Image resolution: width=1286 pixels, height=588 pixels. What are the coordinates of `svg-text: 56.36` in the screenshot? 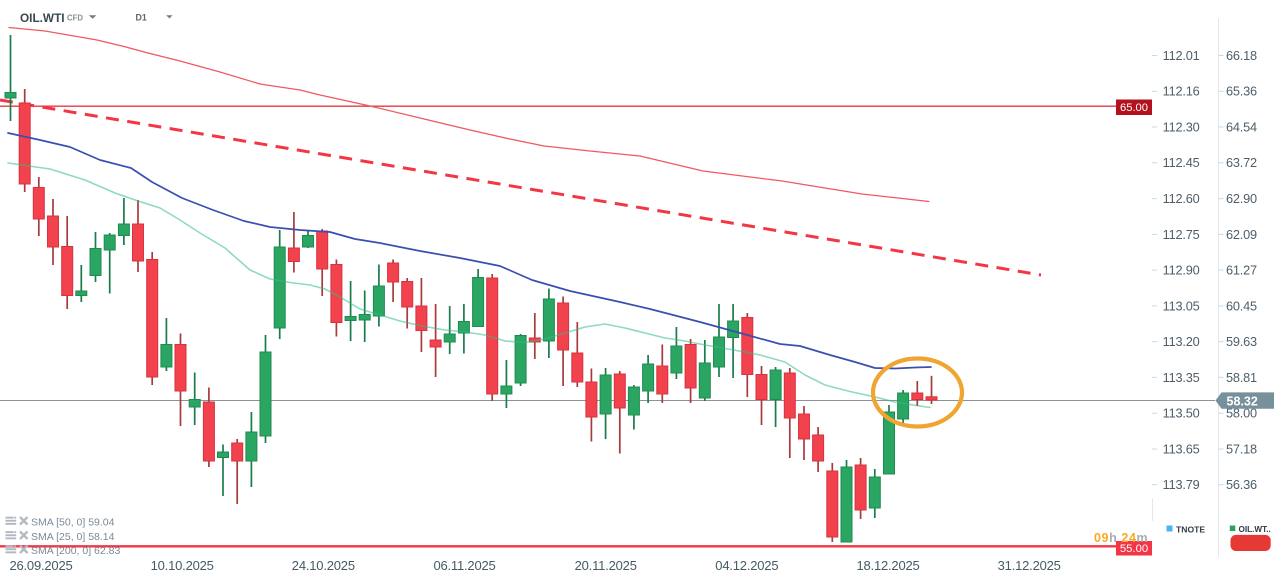 It's located at (1241, 484).